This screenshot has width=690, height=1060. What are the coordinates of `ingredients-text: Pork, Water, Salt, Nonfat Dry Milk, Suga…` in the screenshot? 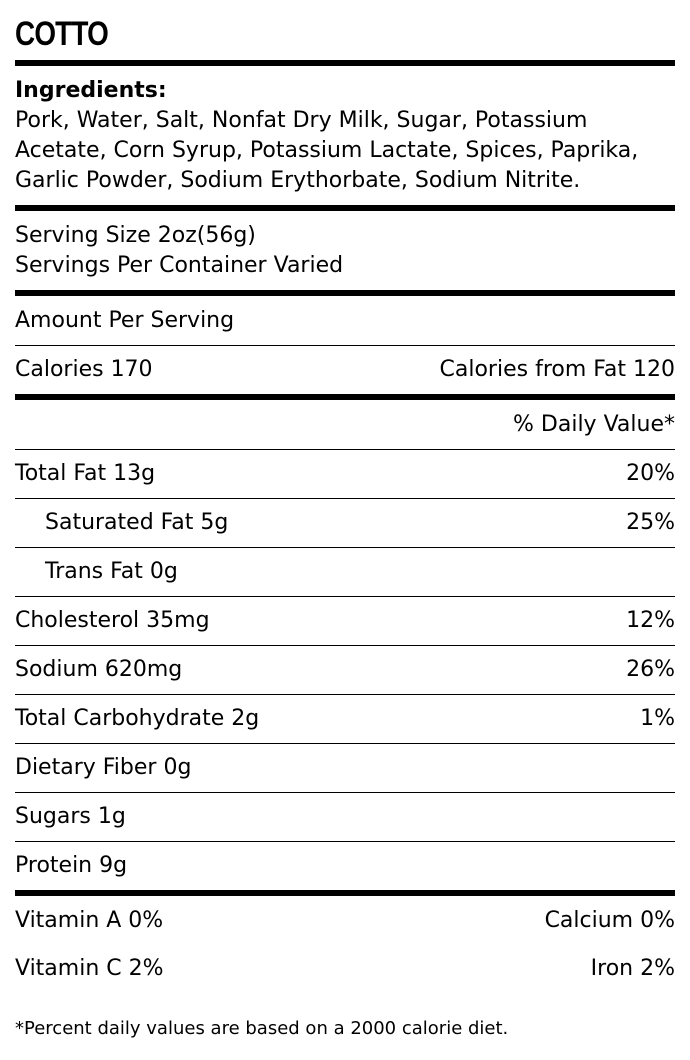 It's located at (327, 150).